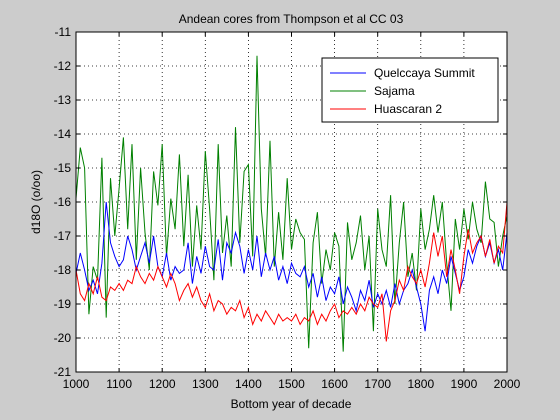 This screenshot has height=420, width=560. Describe the element at coordinates (63, 134) in the screenshot. I see `y-tick-label: -14` at that location.